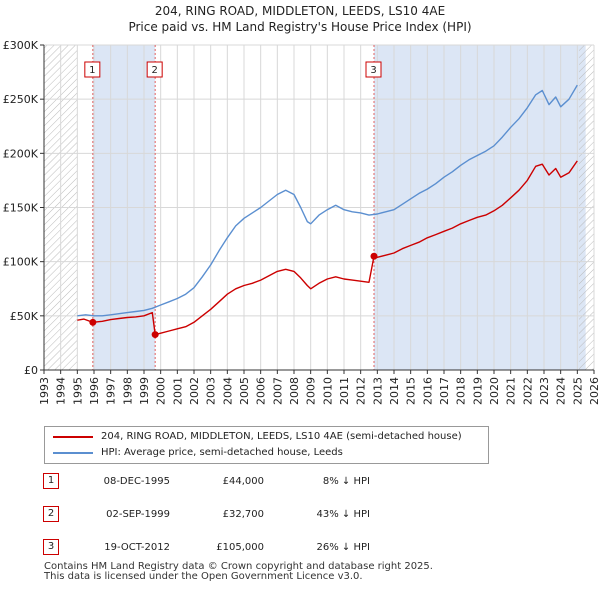  Describe the element at coordinates (21, 45) in the screenshot. I see `y-tick-label: £300K` at that location.